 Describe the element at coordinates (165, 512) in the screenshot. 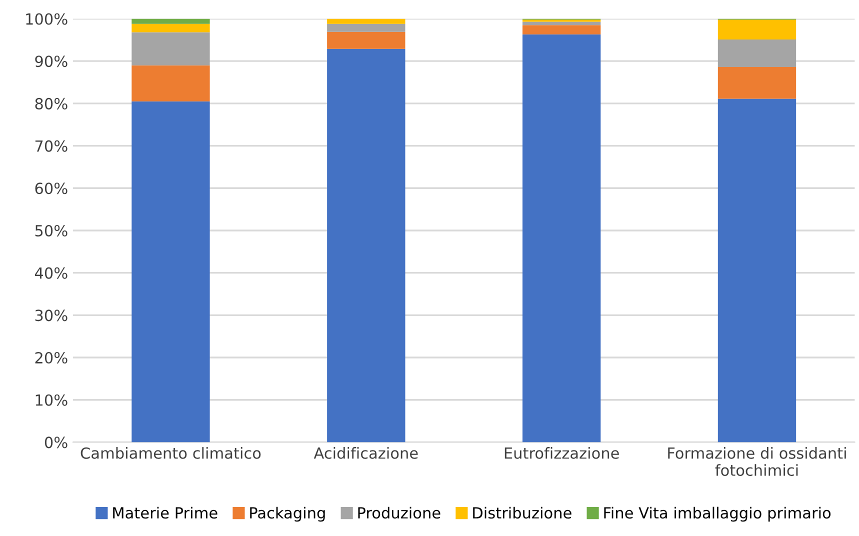

I see `legend-label: Materie Prime` at that location.